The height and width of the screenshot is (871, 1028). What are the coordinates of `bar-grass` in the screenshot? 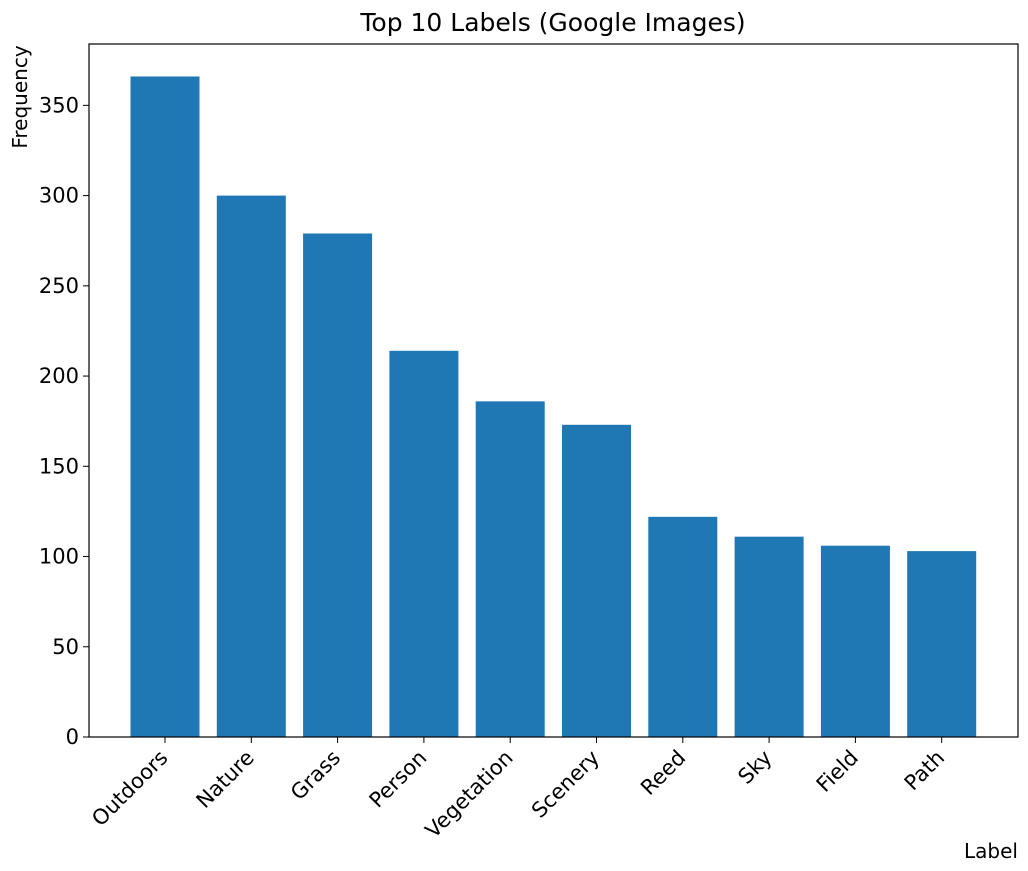 It's located at (338, 485).